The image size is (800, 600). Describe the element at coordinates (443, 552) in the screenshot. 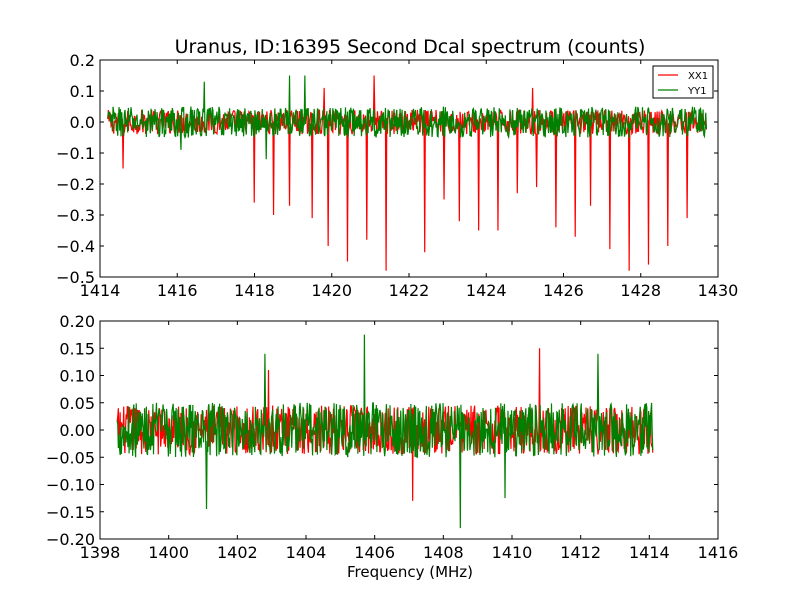

I see `bottom-xtick-label: 1408` at that location.